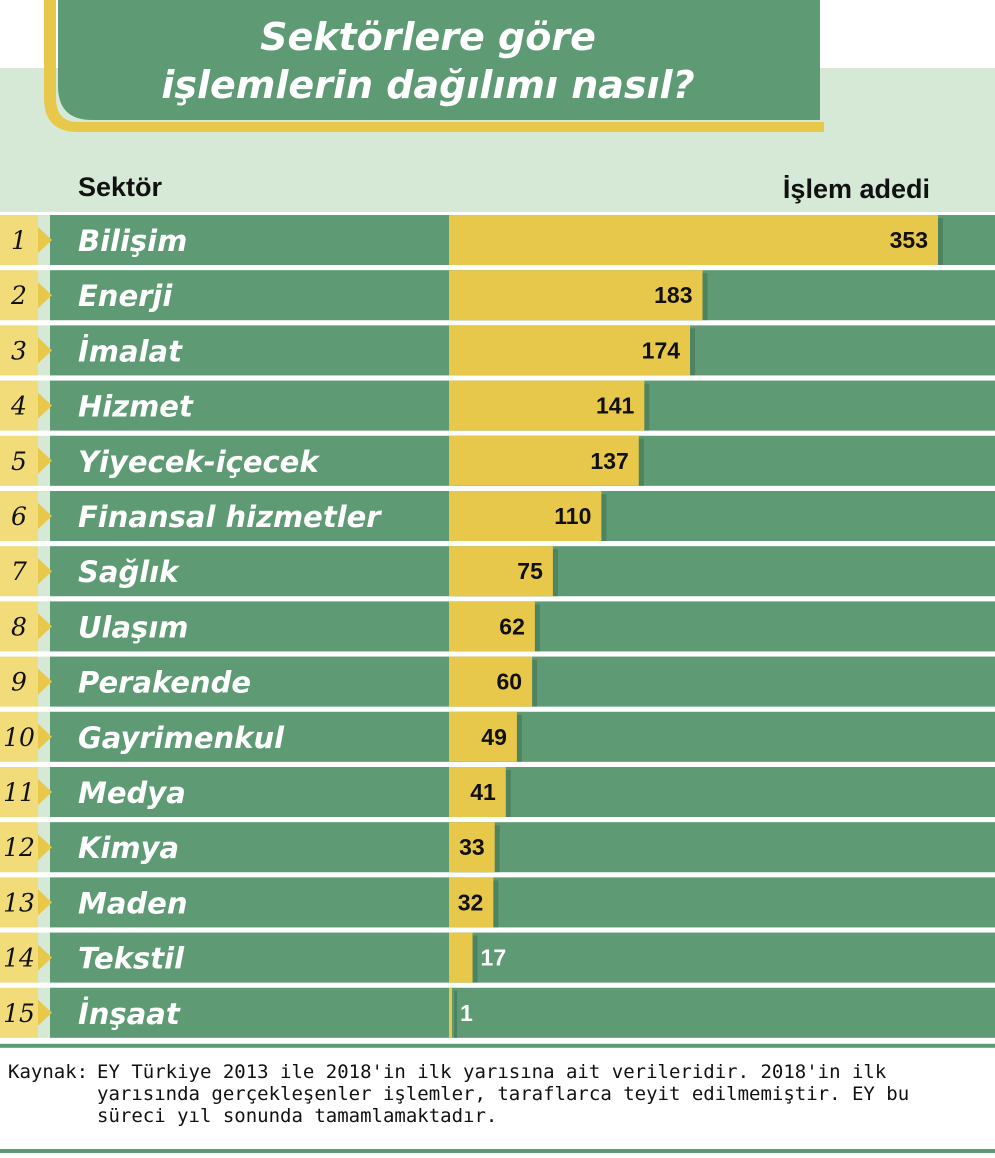  I want to click on source-label: Kaynak:, so click(48, 1072).